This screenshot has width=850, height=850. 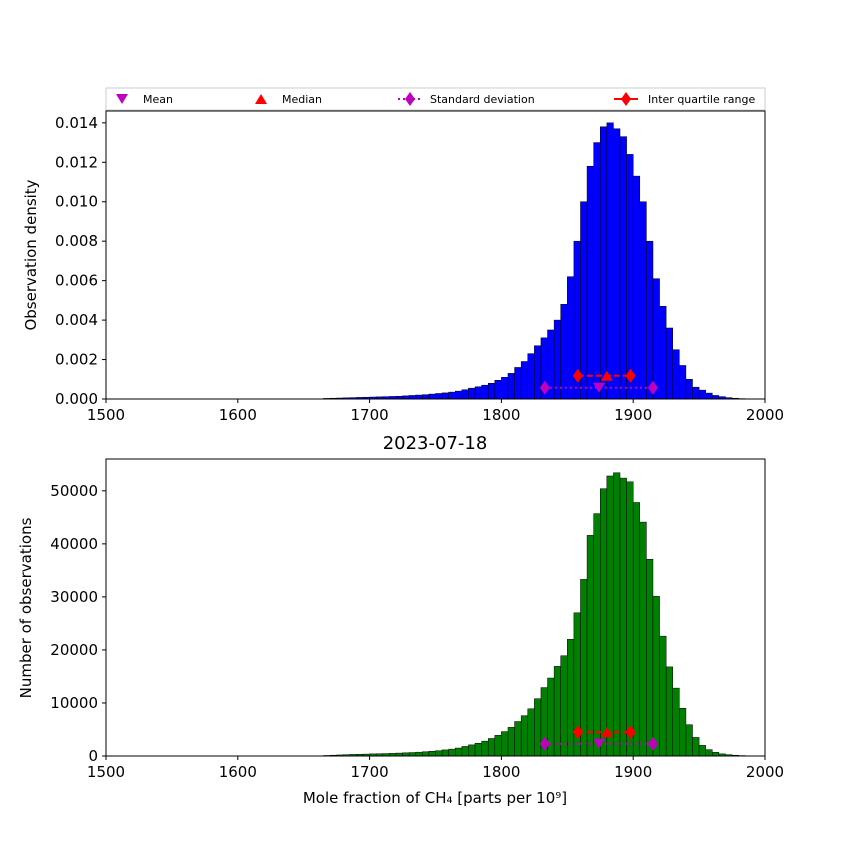 What do you see at coordinates (76, 320) in the screenshot?
I see `density-y-tick-label: 0.004` at bounding box center [76, 320].